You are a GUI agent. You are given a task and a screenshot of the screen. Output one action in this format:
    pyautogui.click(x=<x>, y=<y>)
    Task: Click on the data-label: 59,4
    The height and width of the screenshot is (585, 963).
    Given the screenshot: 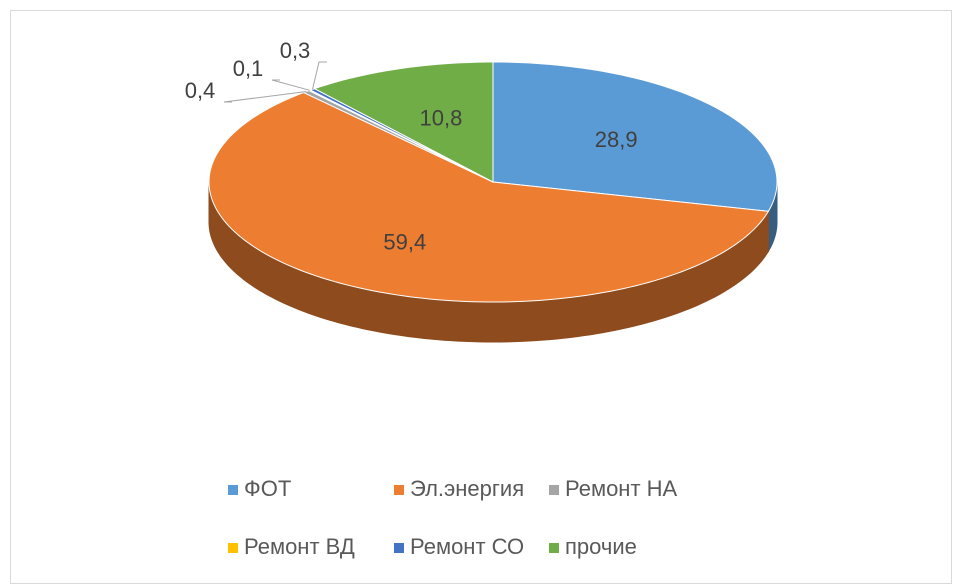 What is the action you would take?
    pyautogui.click(x=404, y=241)
    